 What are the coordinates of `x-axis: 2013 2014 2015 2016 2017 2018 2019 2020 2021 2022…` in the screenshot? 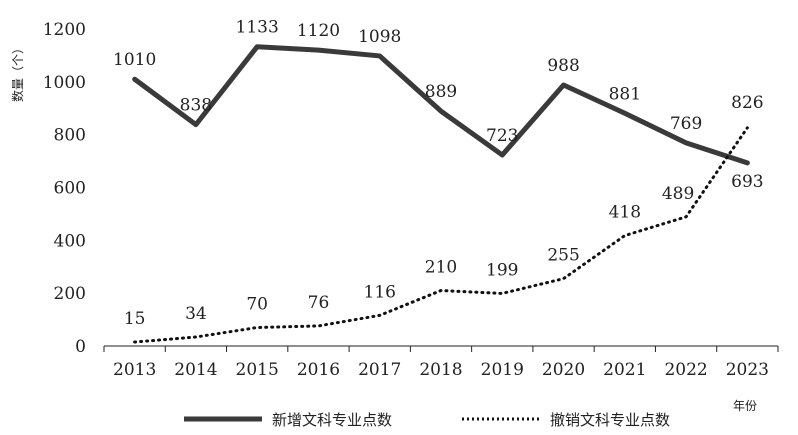 It's located at (441, 363).